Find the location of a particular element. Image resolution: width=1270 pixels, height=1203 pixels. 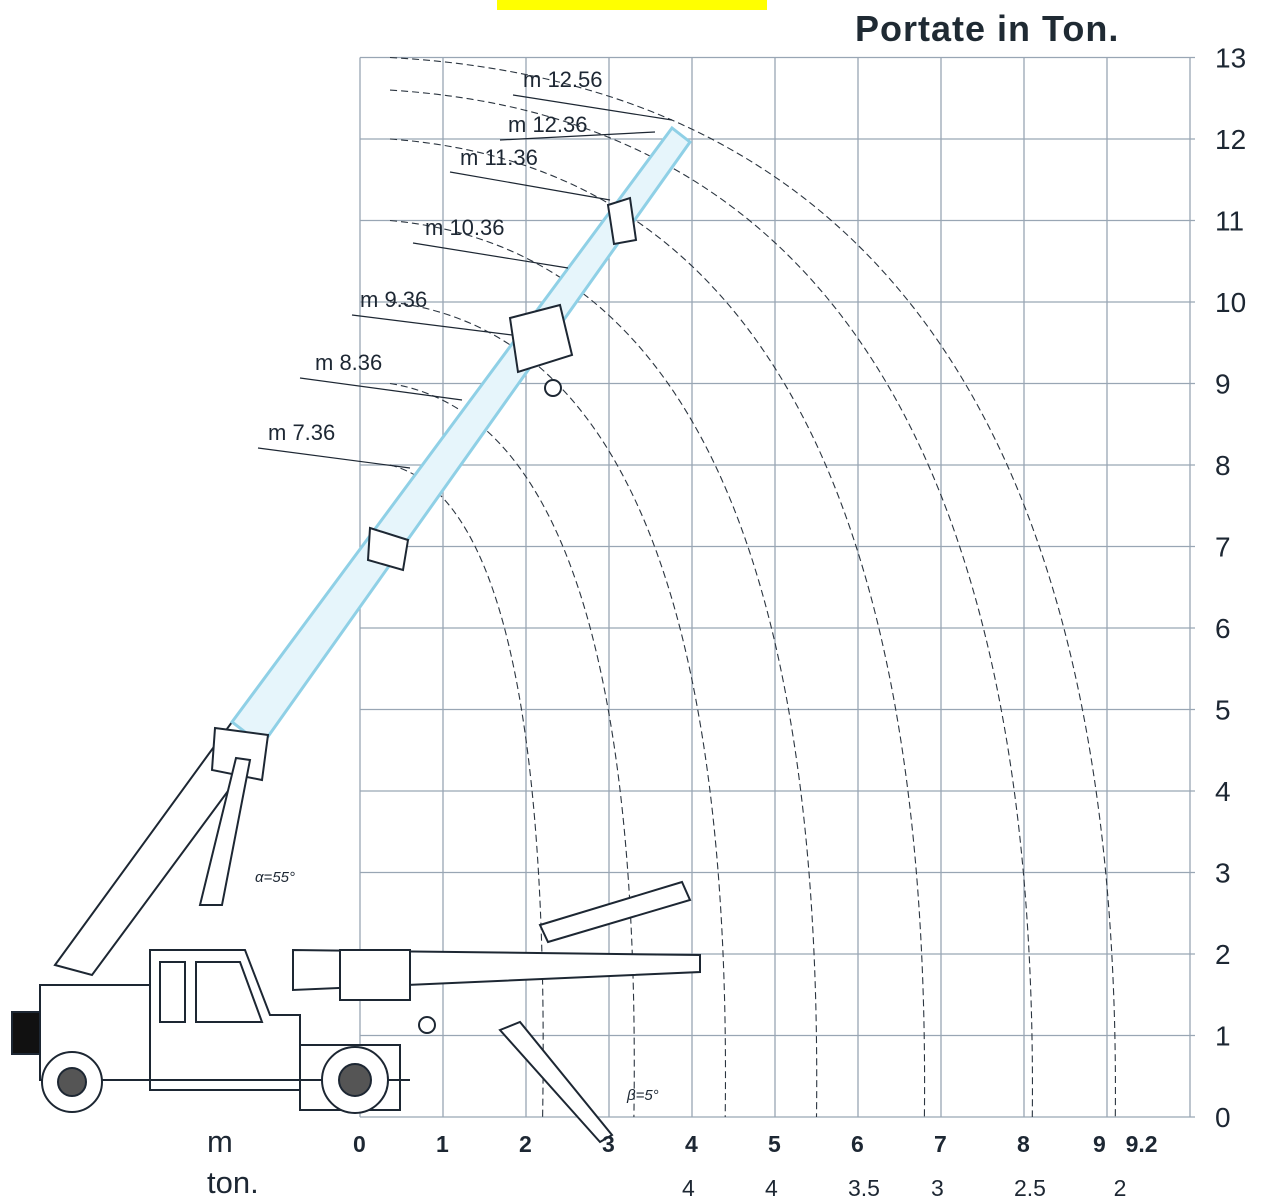

rear-hub is located at coordinates (72, 1082).